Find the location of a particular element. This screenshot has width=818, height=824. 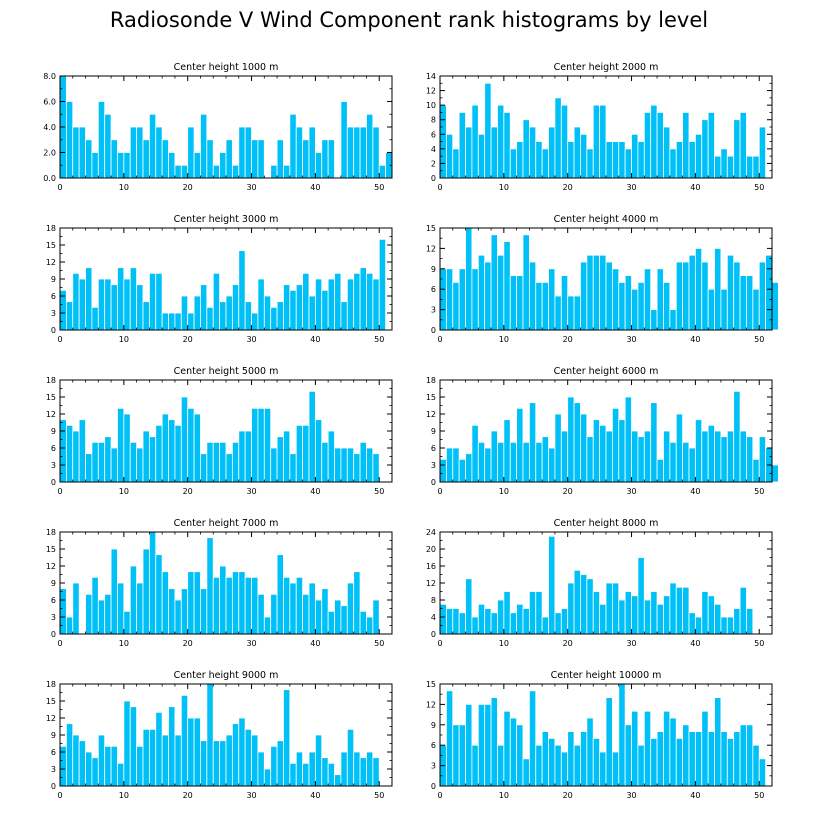

y-tick-label: 4 is located at coordinates (433, 617).